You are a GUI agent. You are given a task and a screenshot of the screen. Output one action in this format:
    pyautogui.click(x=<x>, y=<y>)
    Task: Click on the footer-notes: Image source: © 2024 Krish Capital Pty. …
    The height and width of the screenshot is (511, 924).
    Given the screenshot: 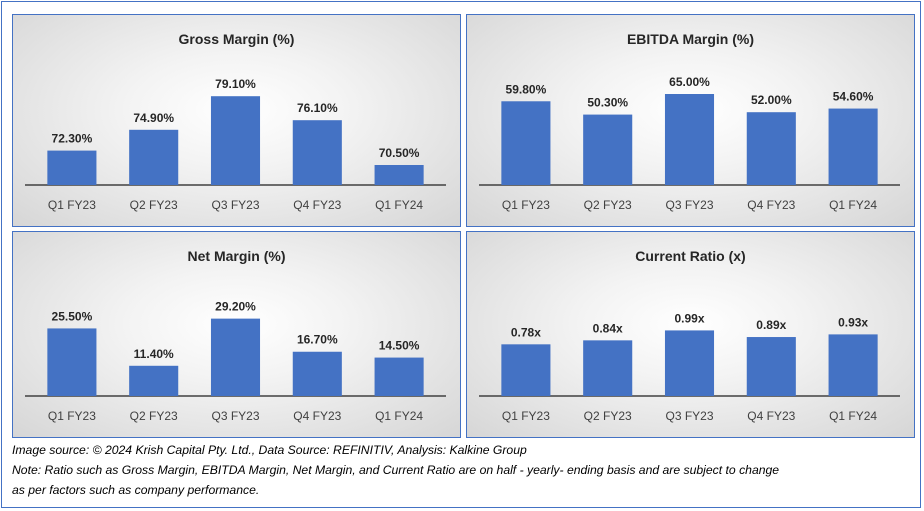 What is the action you would take?
    pyautogui.click(x=462, y=470)
    